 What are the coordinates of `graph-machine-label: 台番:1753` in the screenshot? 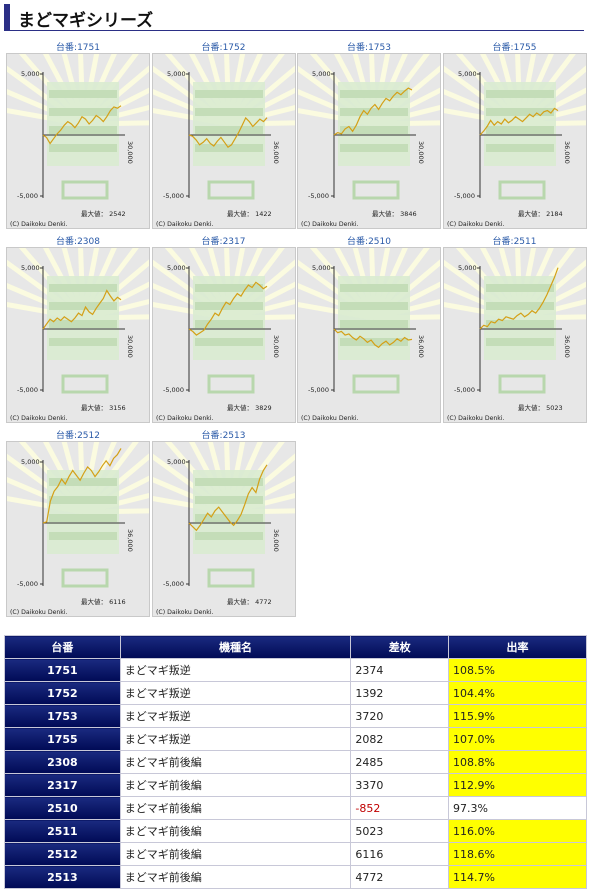 It's located at (369, 48).